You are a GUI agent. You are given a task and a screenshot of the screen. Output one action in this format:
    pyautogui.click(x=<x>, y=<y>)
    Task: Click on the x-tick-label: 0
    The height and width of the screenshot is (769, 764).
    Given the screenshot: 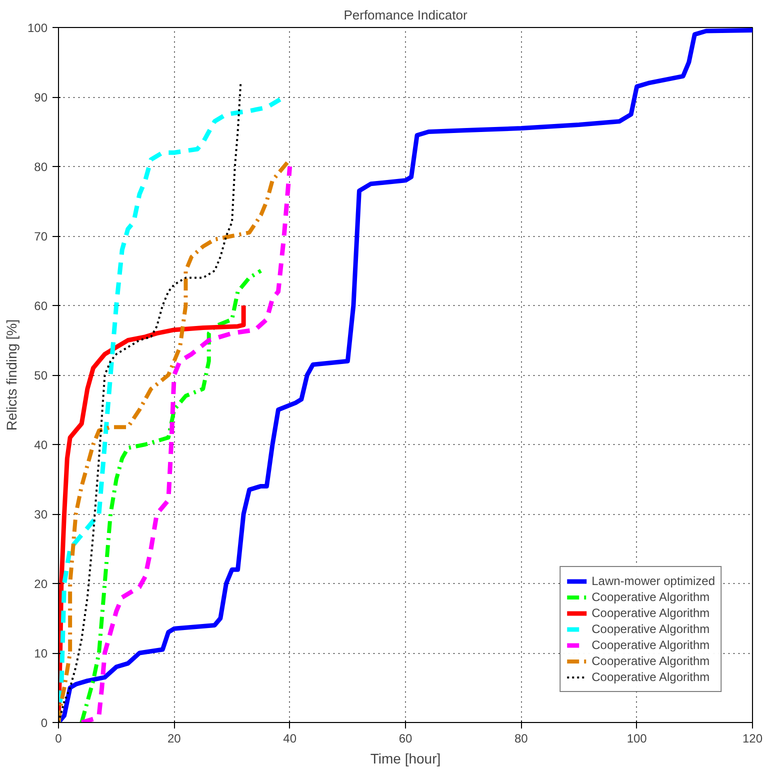 What is the action you would take?
    pyautogui.click(x=58, y=739)
    